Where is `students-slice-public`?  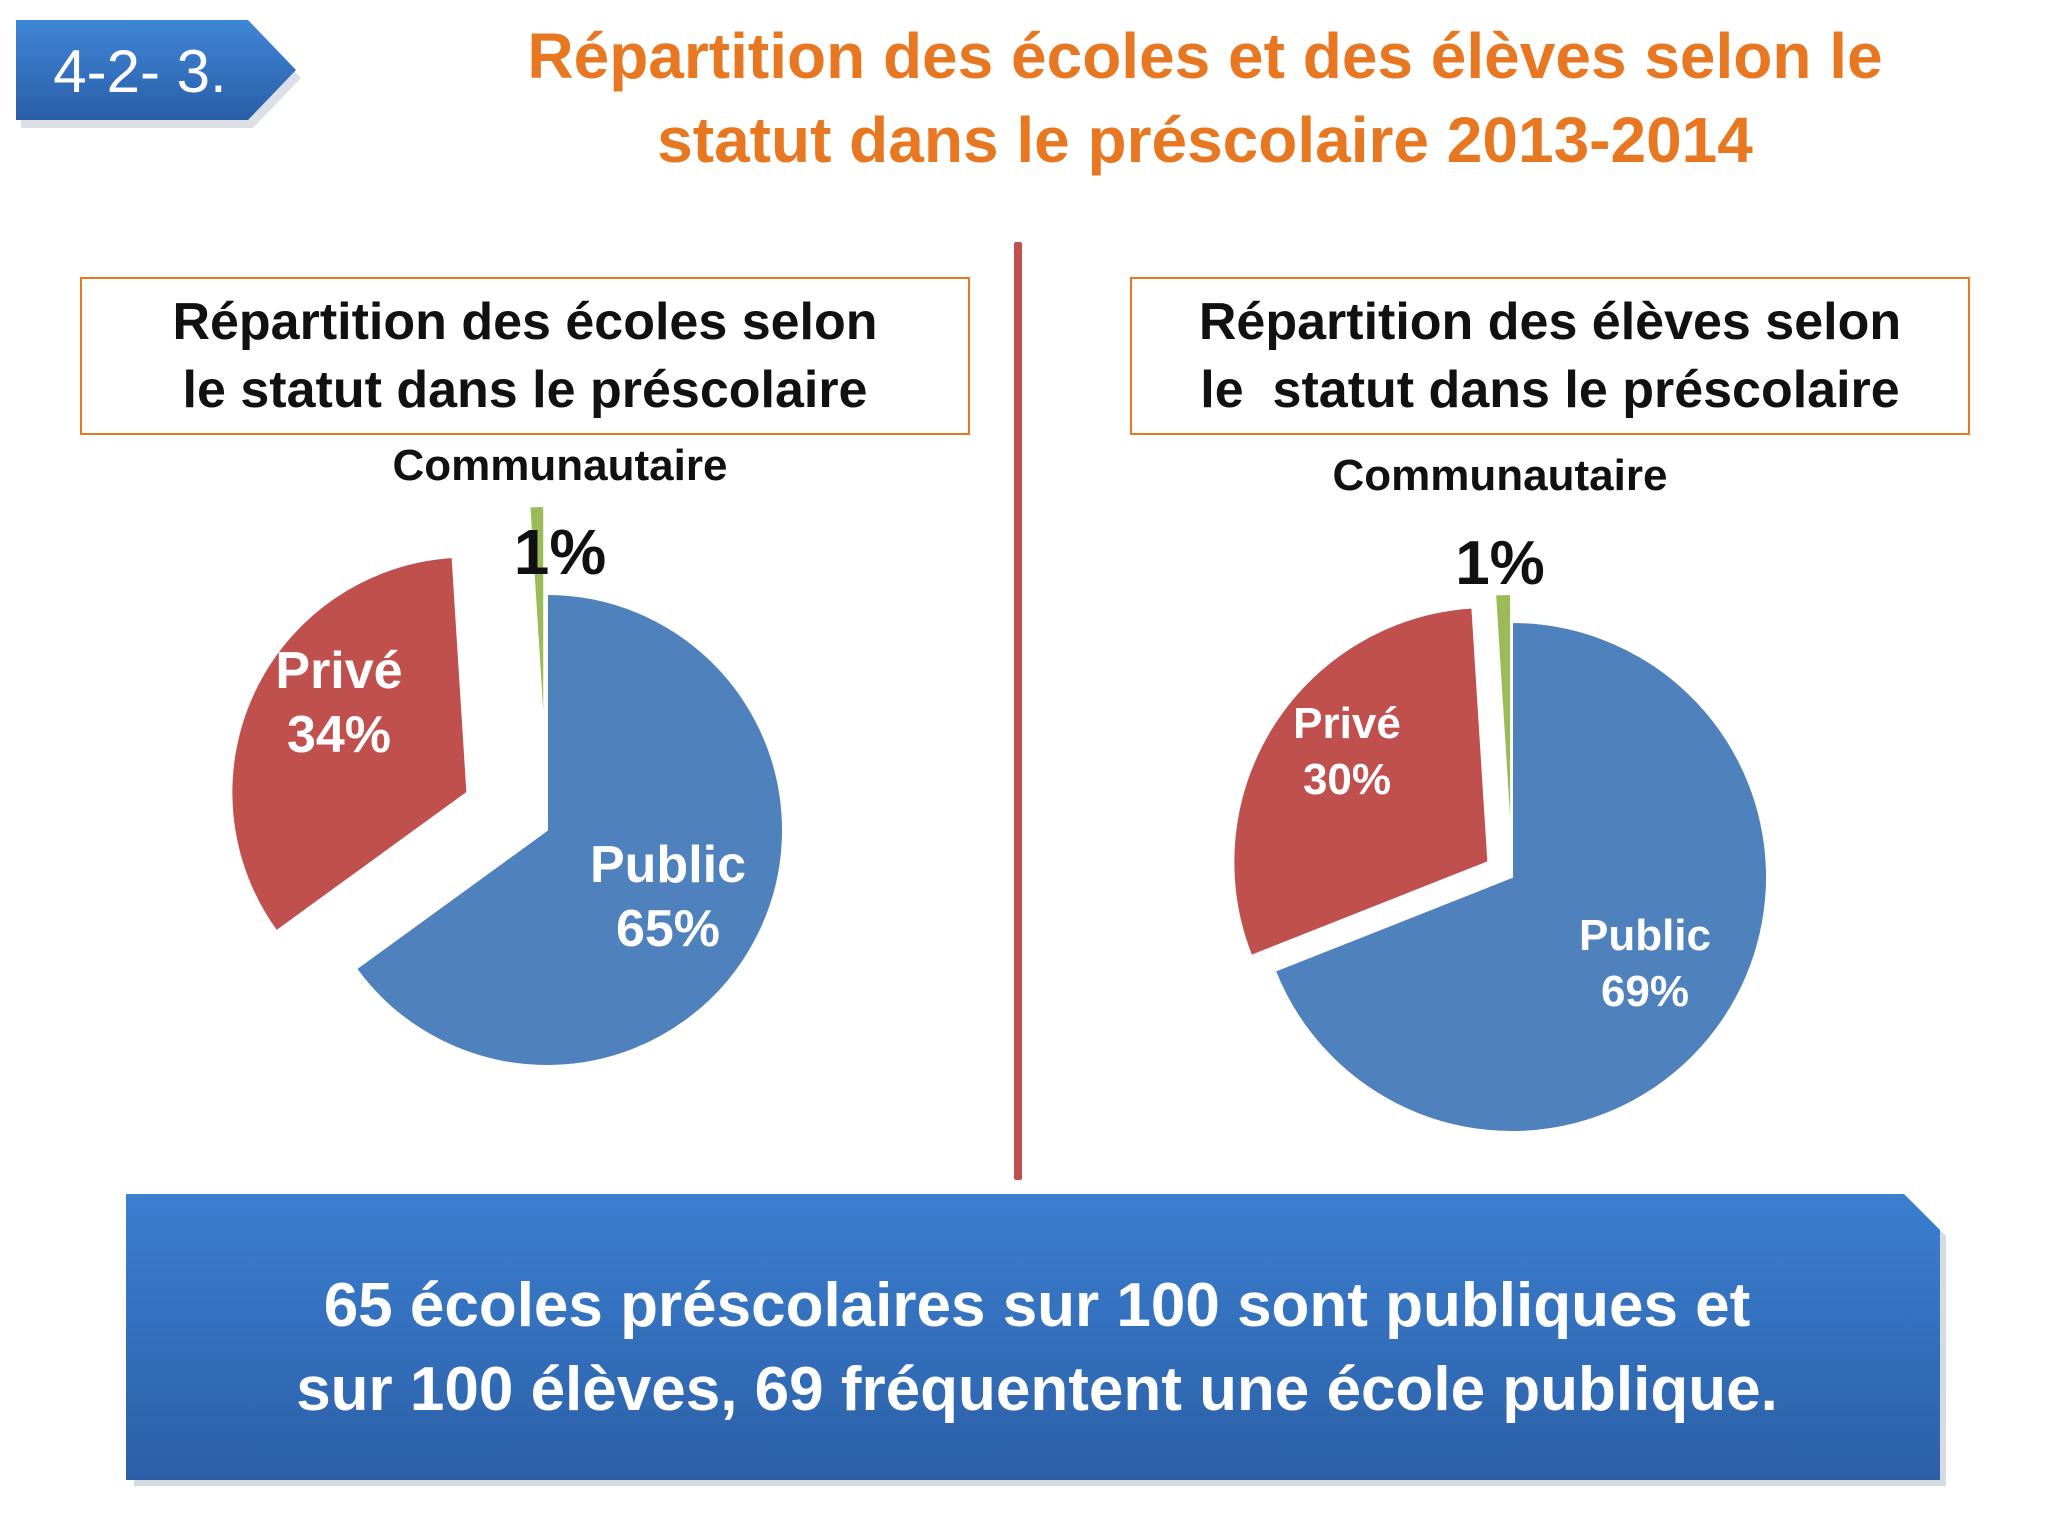
students-slice-public is located at coordinates (1520, 876).